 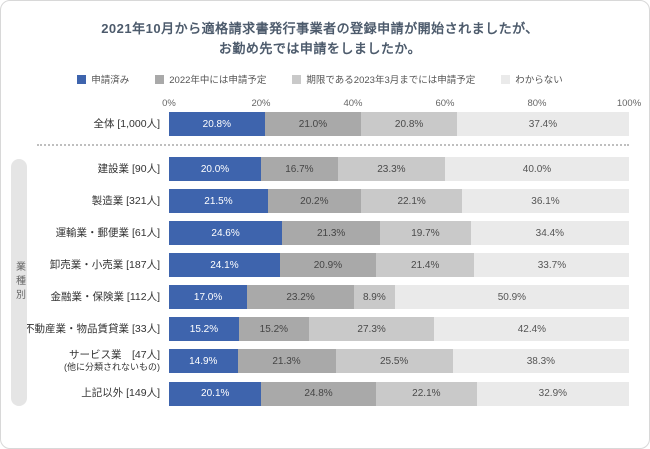 What do you see at coordinates (320, 49) in the screenshot?
I see `chart-title-line2: お勤め先では申請をしましたか。` at bounding box center [320, 49].